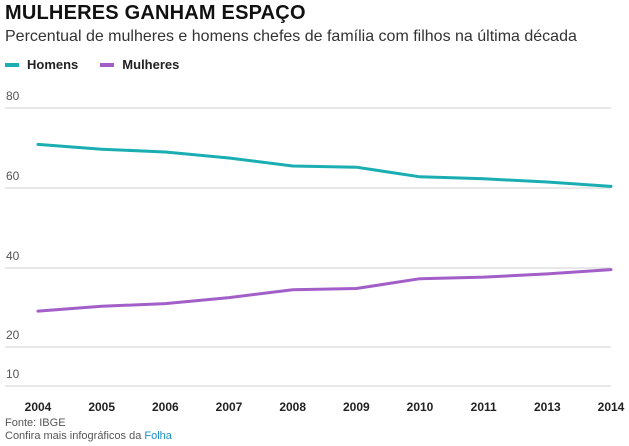 The image size is (629, 446). Describe the element at coordinates (13, 176) in the screenshot. I see `y-tick-label-60: 60` at that location.